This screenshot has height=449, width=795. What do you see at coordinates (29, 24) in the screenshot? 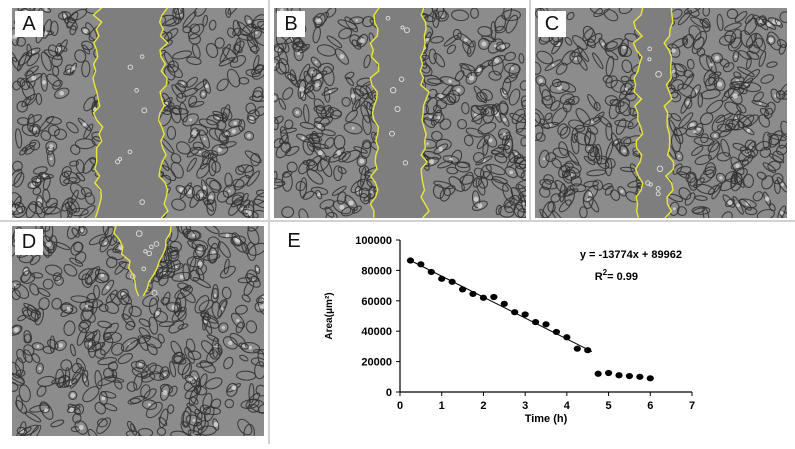
I see `panel-label-a: A` at bounding box center [29, 24].